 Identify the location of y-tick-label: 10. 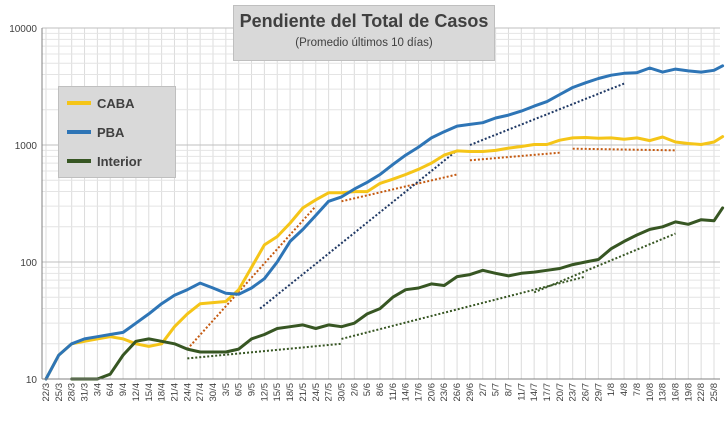
(32, 380).